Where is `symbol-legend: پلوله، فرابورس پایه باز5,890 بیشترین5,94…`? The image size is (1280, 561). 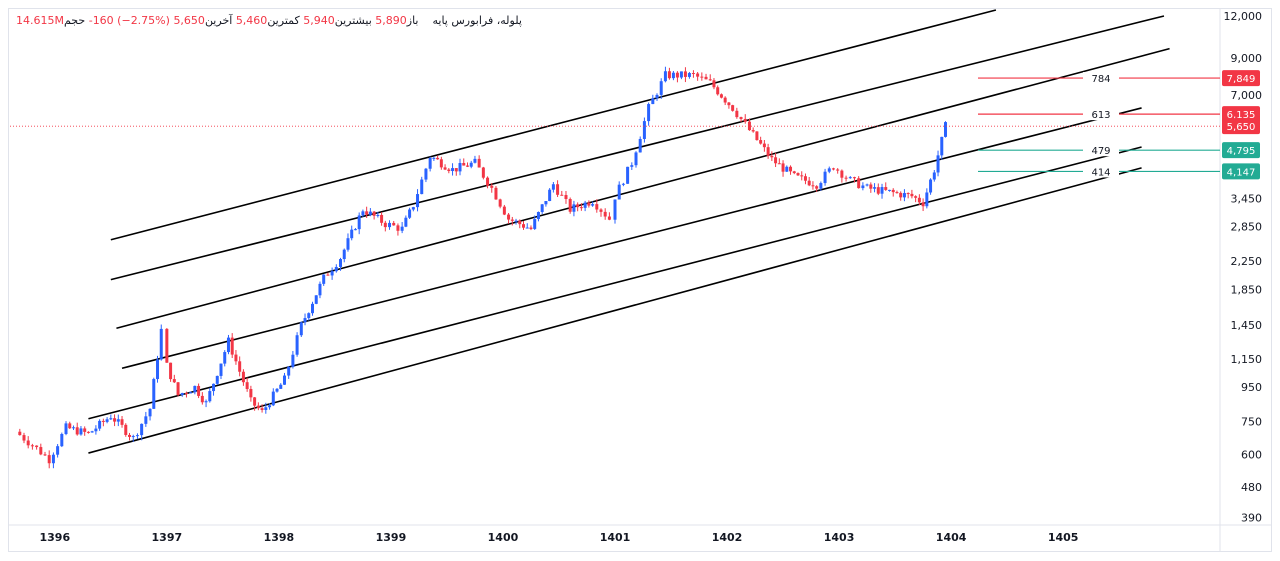 symbol-legend: پلوله، فرابورس پایه باز5,890 بیشترین5,94… is located at coordinates (269, 20).